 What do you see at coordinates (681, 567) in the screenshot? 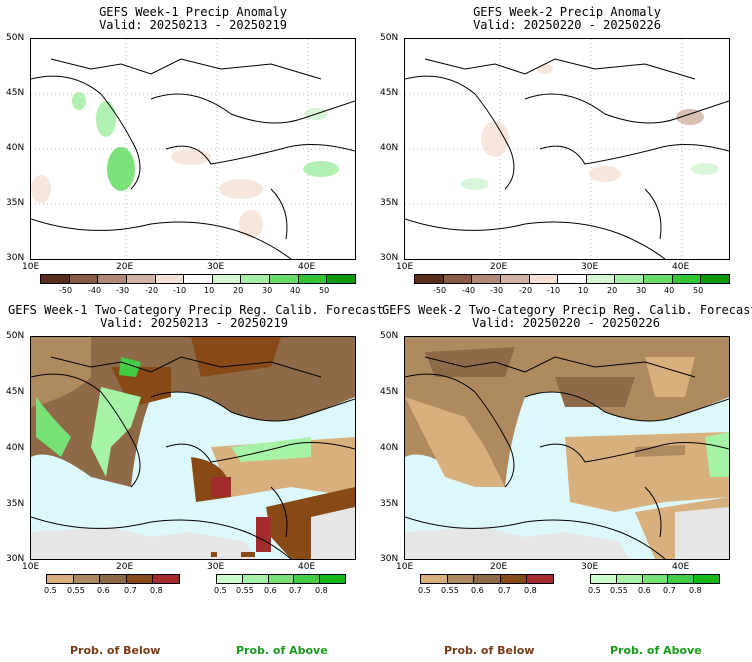
I see `p4-xtick-40: 40E` at bounding box center [681, 567].